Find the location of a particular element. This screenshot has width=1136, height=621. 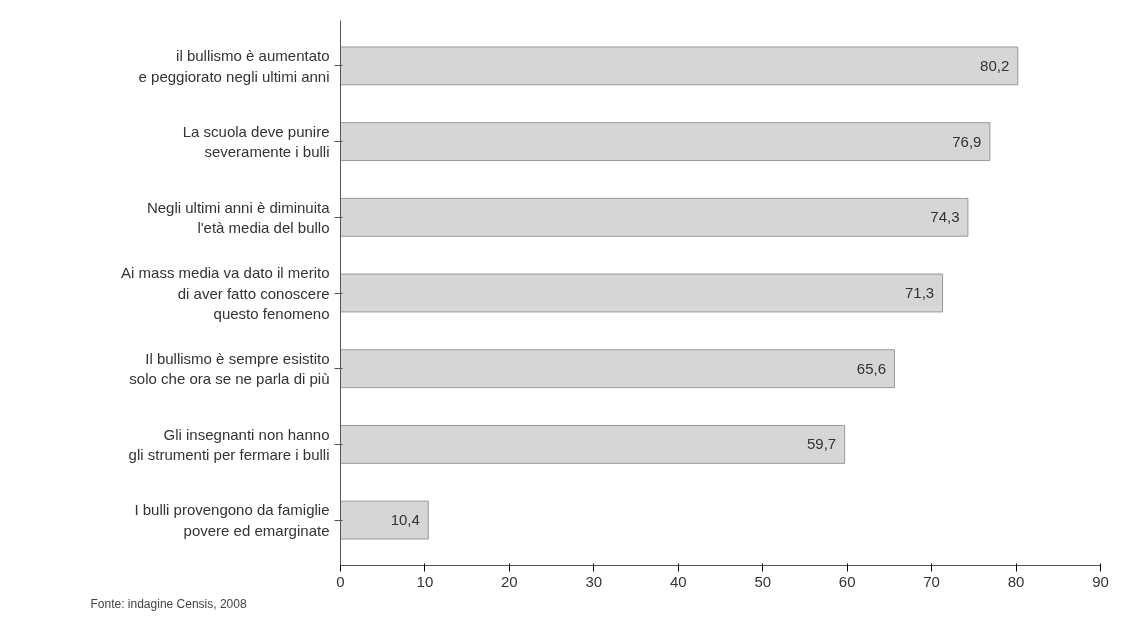

data-label: 71,3 is located at coordinates (919, 292).